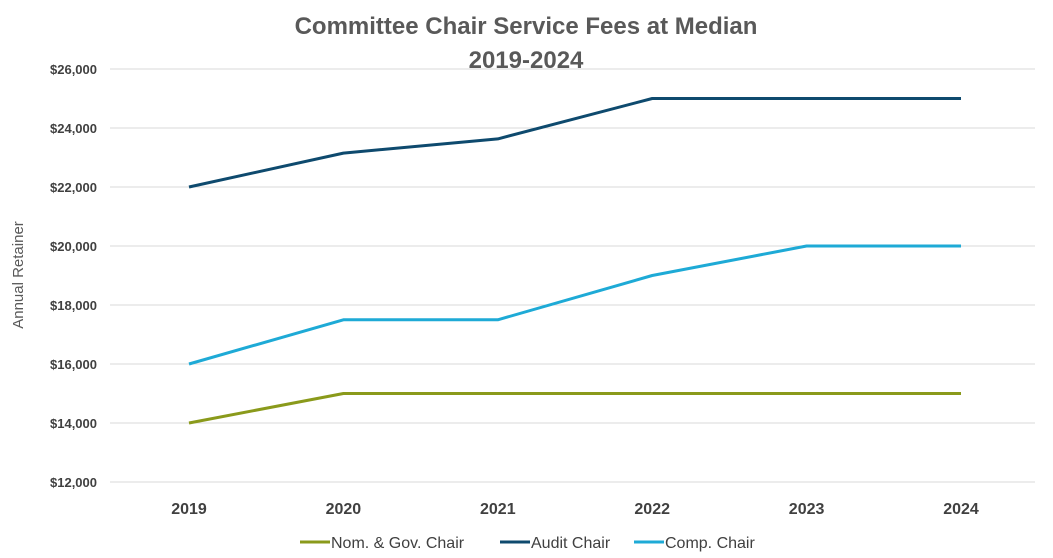 This screenshot has width=1053, height=558. I want to click on y-tick-label: $26,000, so click(73, 69).